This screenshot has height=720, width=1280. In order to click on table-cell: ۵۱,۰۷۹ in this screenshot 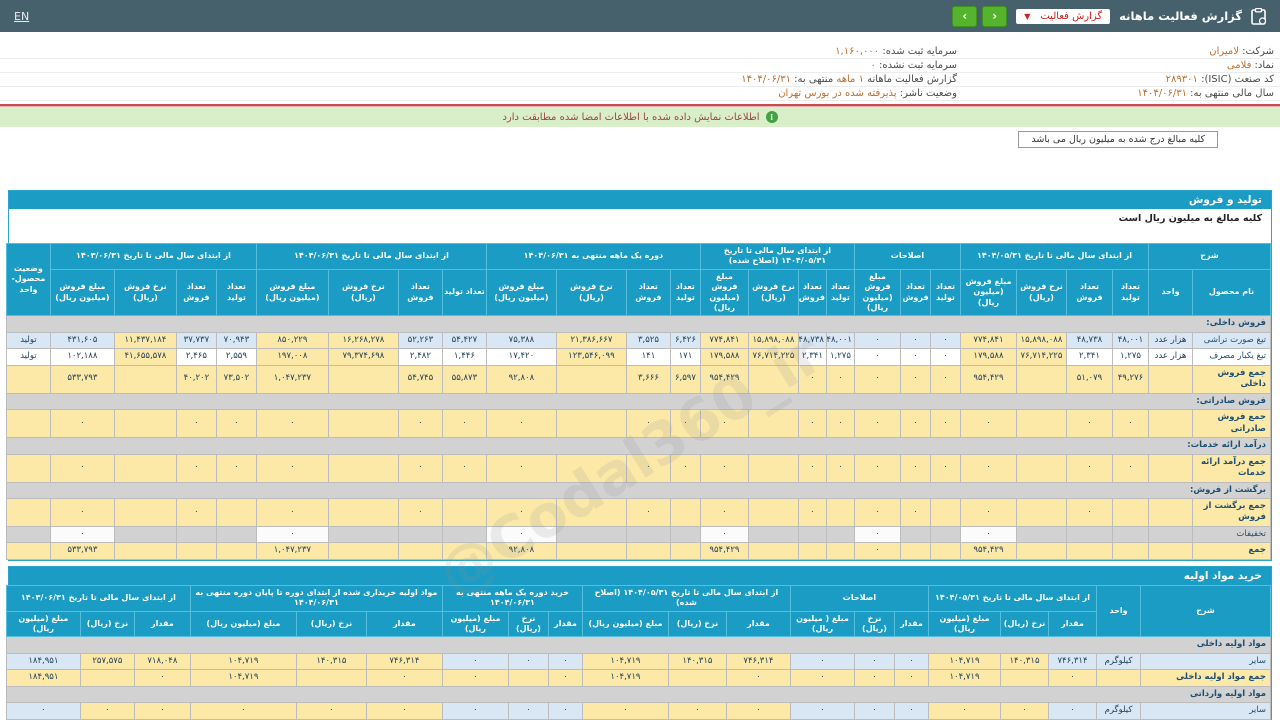, I will do `click(1089, 379)`.